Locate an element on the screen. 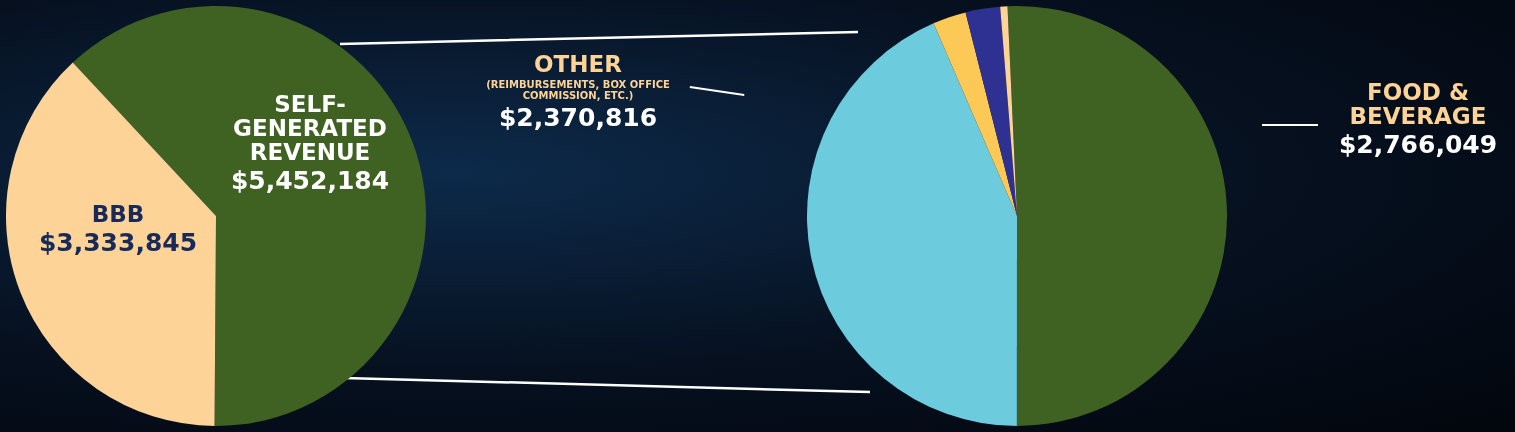 This screenshot has height=432, width=1515. data-label: $2,766,049 is located at coordinates (1418, 145).